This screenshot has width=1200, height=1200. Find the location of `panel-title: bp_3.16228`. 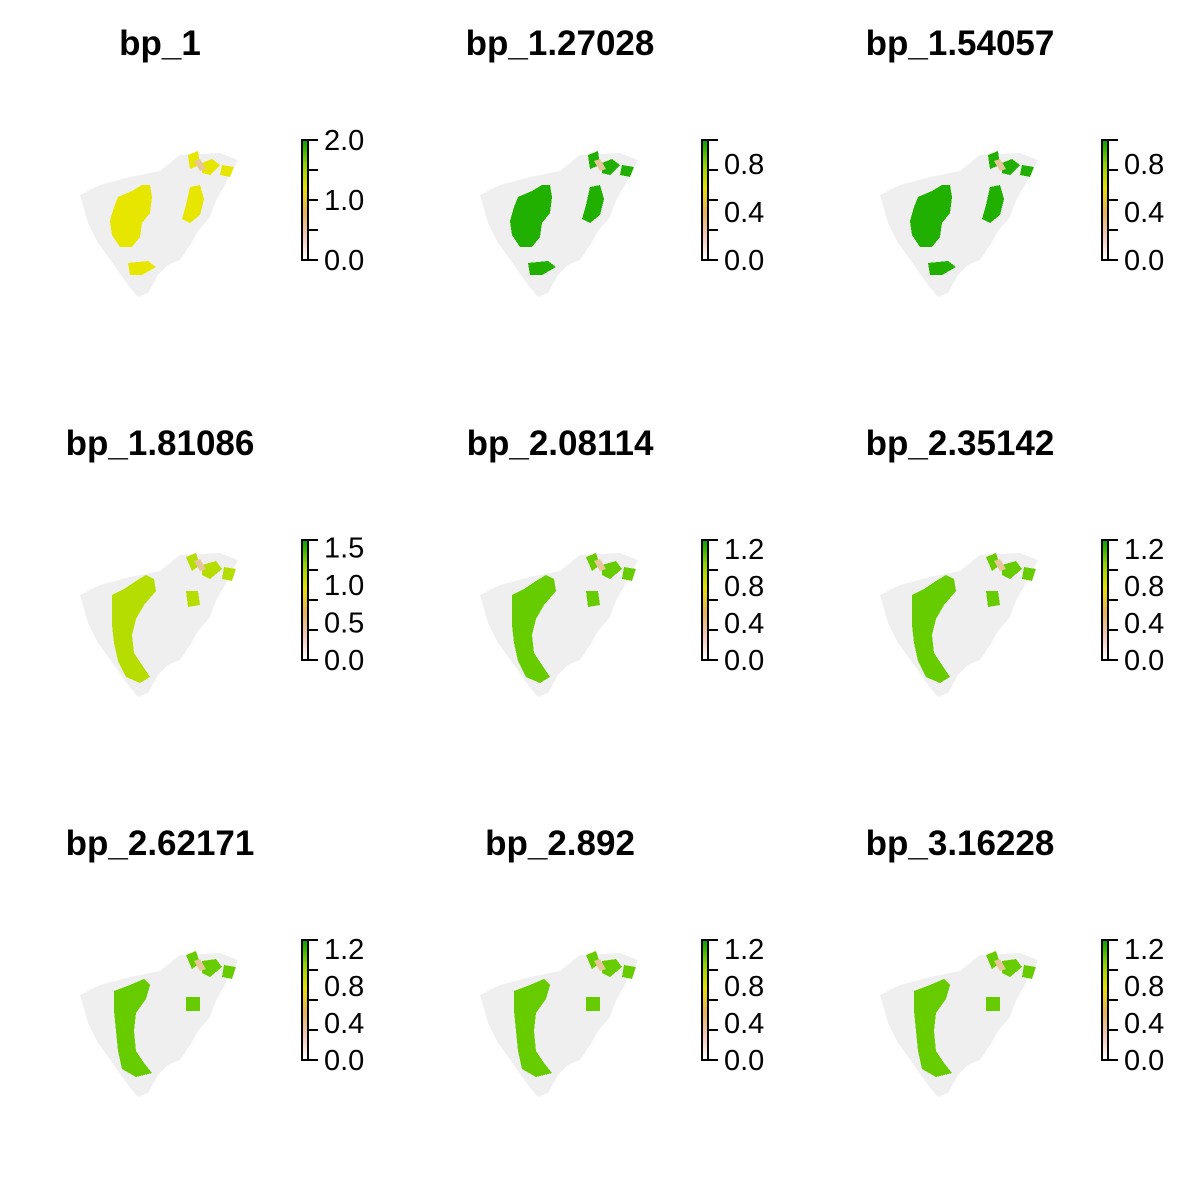

panel-title: bp_3.16228 is located at coordinates (960, 843).